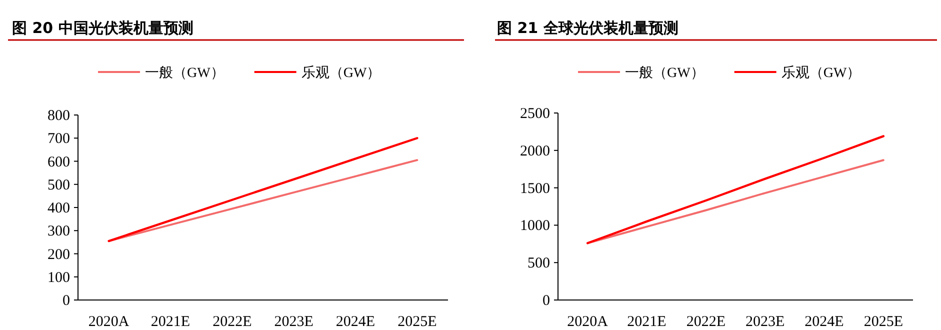 The width and height of the screenshot is (941, 330). Describe the element at coordinates (103, 28) in the screenshot. I see `chart-title: 图 20 中国光伏装机量预测` at that location.